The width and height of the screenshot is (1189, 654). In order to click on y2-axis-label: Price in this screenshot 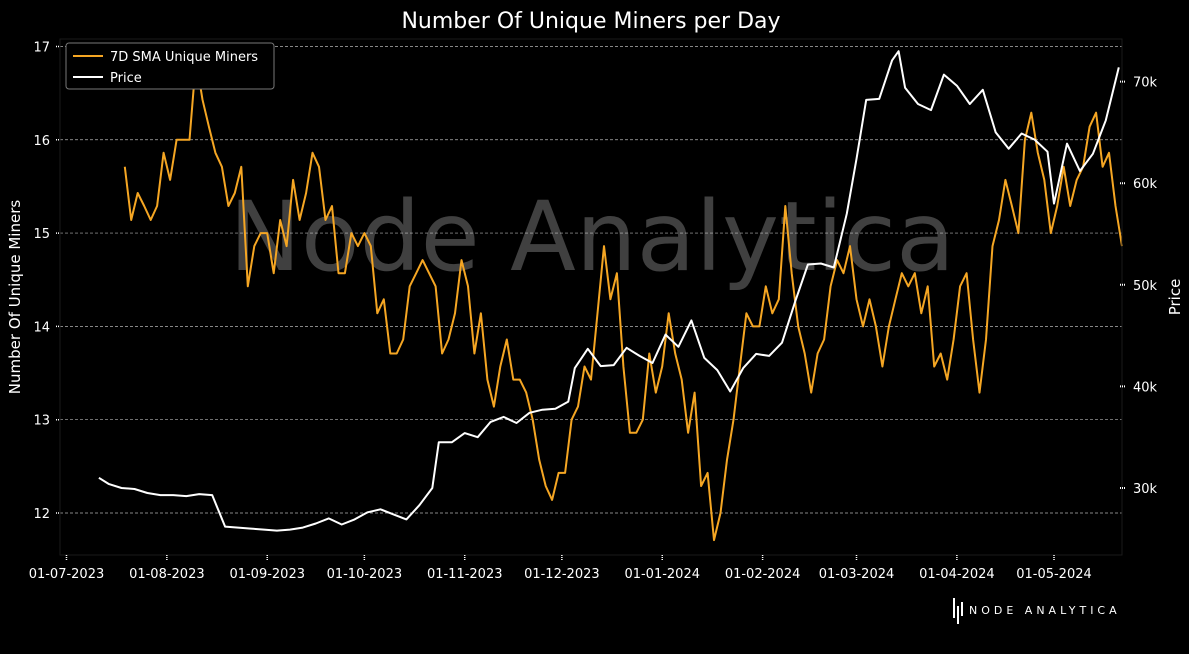, I will do `click(1175, 297)`.